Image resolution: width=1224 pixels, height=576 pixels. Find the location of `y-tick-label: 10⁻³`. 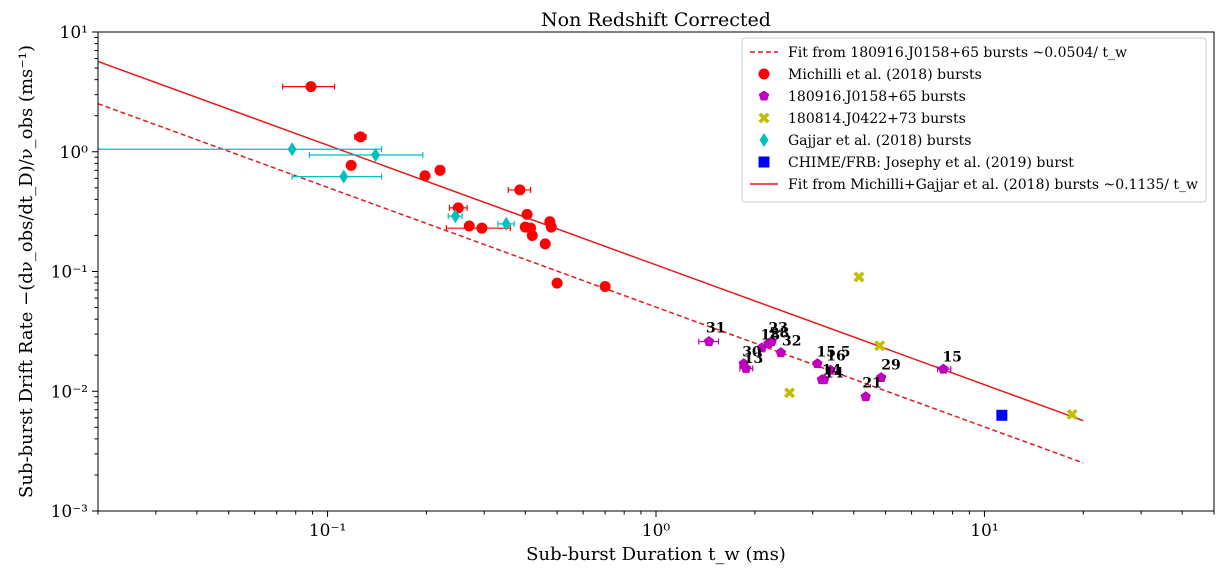

y-tick-label: 10⁻³ is located at coordinates (69, 512).